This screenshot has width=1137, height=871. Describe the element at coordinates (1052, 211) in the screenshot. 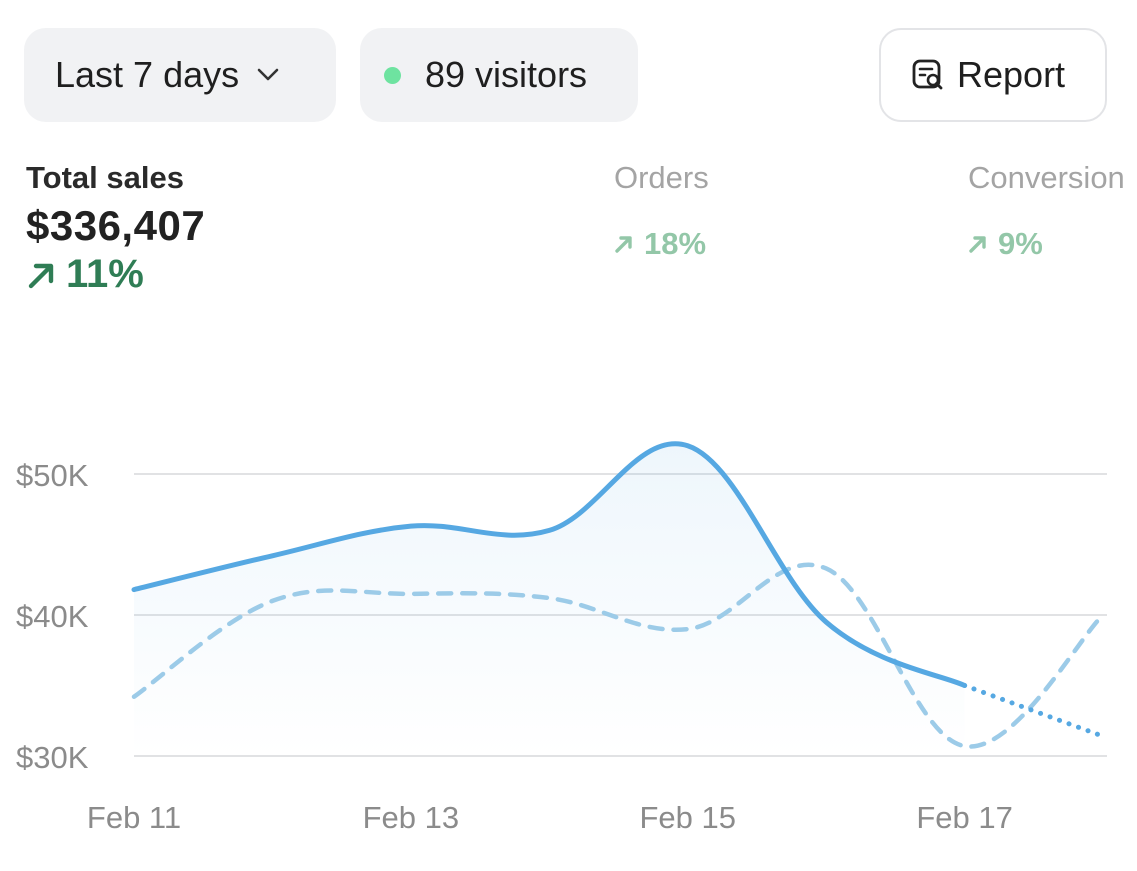

I see `metric-conversion: Conversion 9%` at that location.